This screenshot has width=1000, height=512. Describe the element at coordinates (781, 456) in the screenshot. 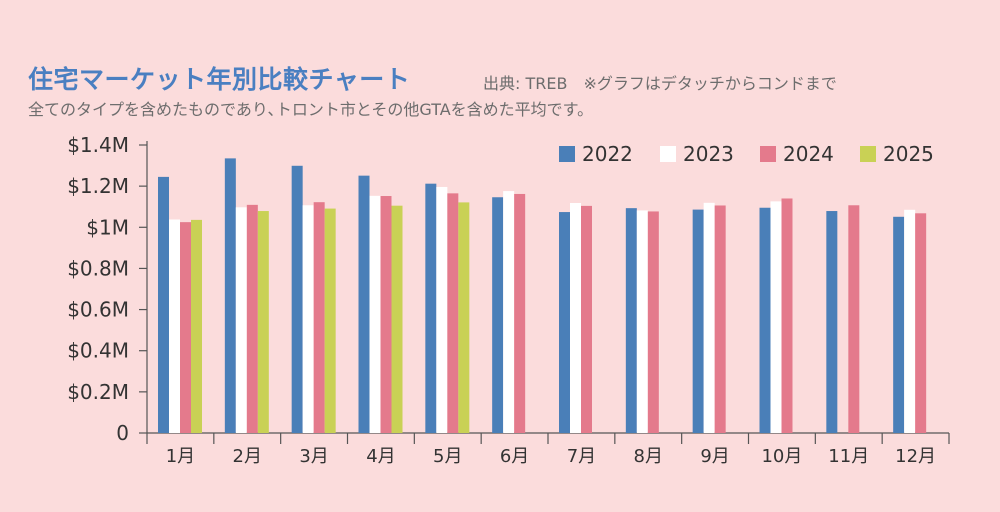

I see `x-tick-label: 10月` at that location.